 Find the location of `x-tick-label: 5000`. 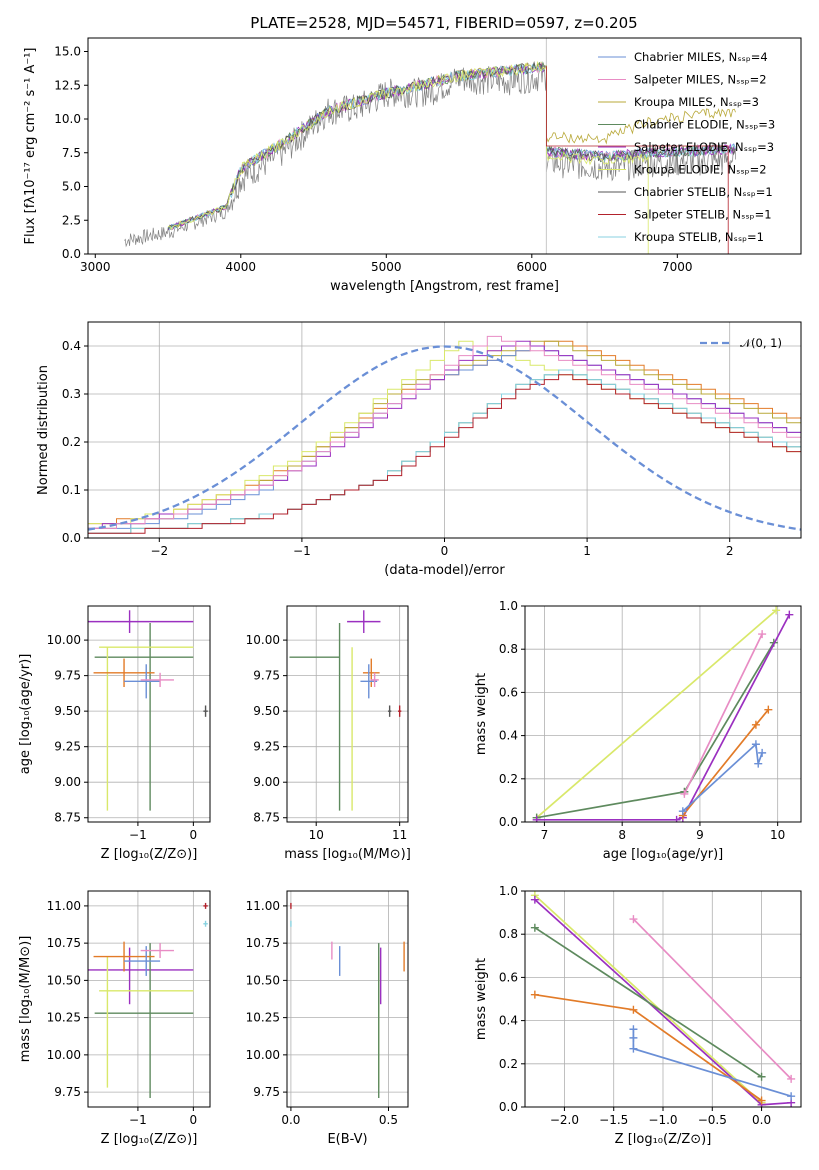

x-tick-label: 5000 is located at coordinates (386, 267).